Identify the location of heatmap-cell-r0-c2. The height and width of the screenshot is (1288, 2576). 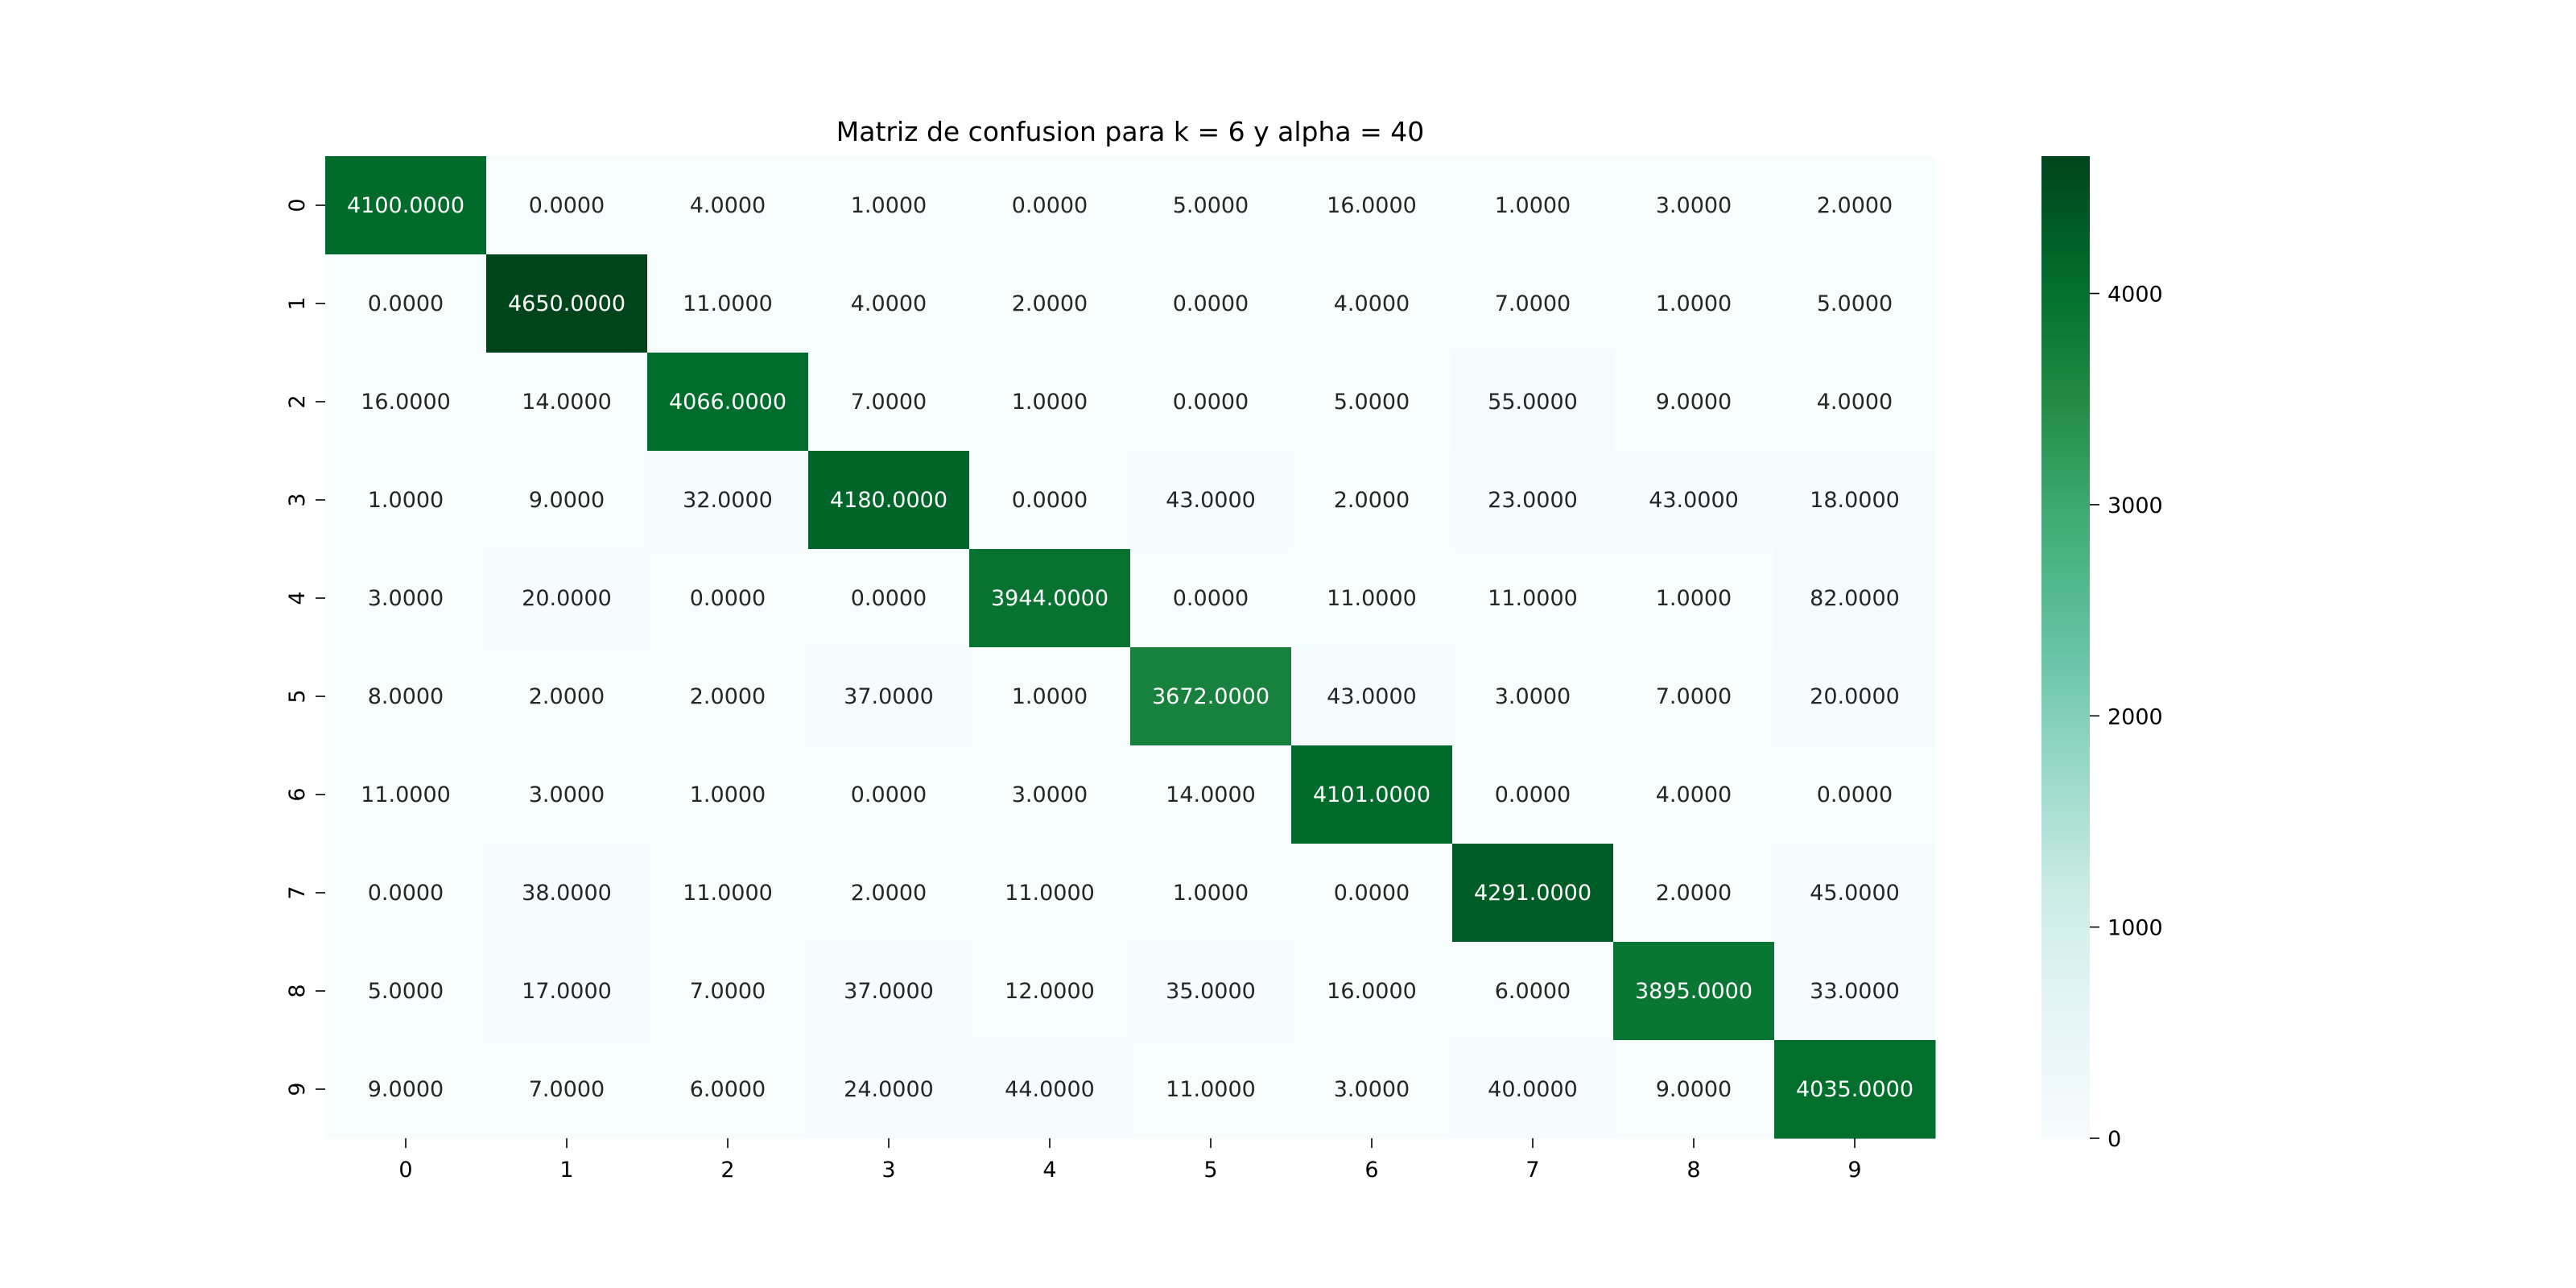
(728, 205).